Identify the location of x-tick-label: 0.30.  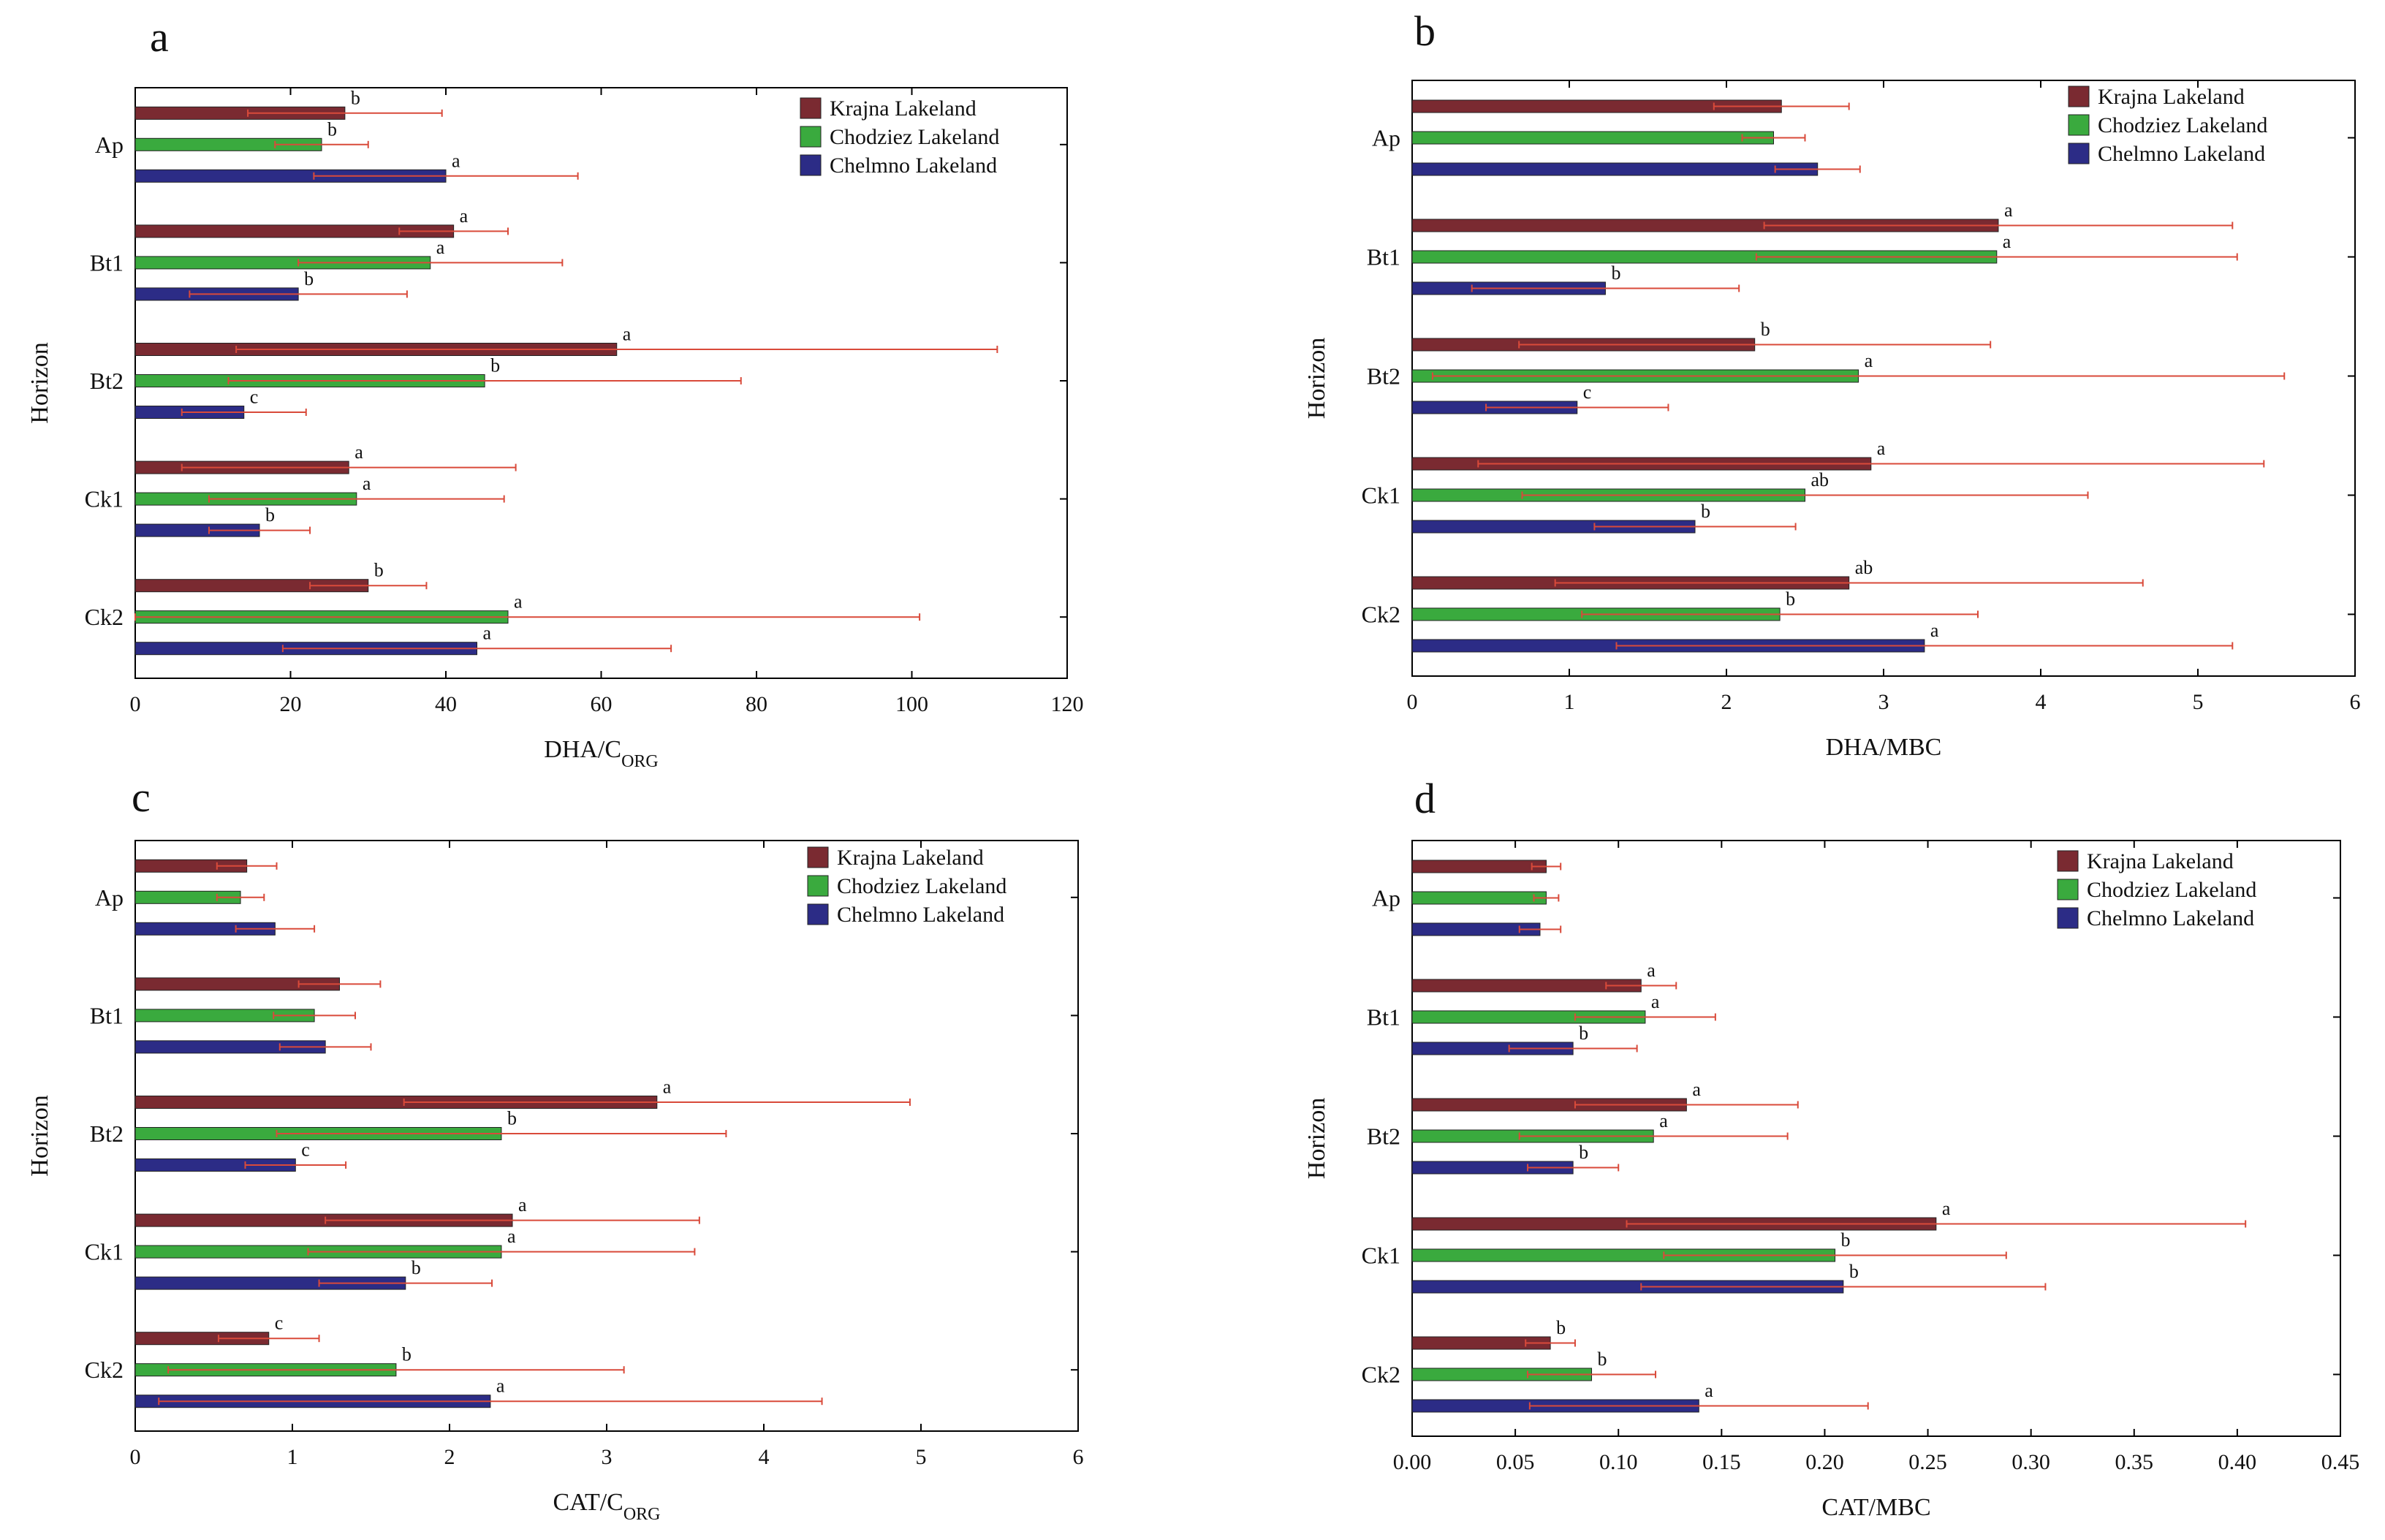
(2031, 1462).